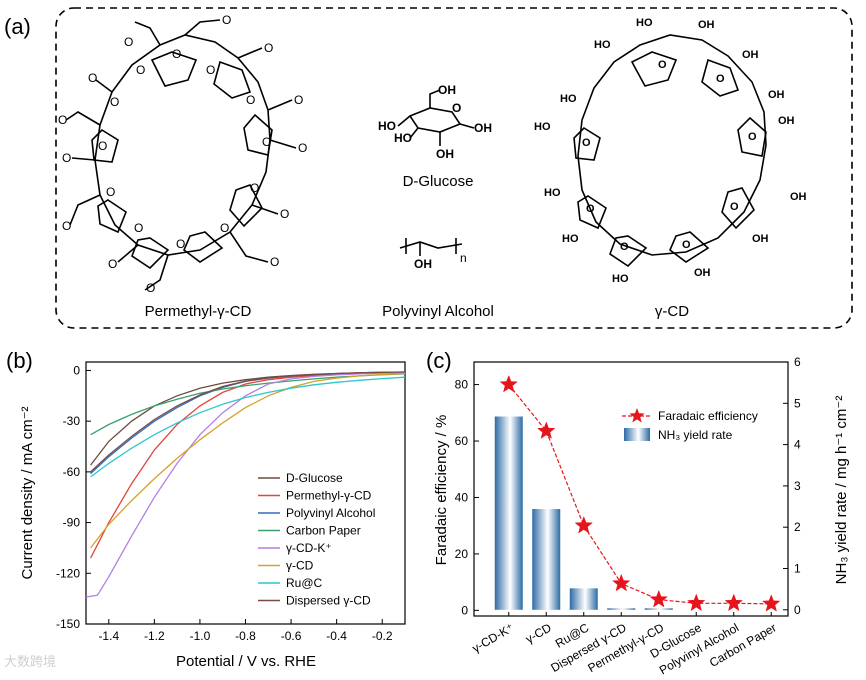 The width and height of the screenshot is (866, 680). What do you see at coordinates (314, 478) in the screenshot?
I see `legend-label-d_glucose: D-Glucose` at bounding box center [314, 478].